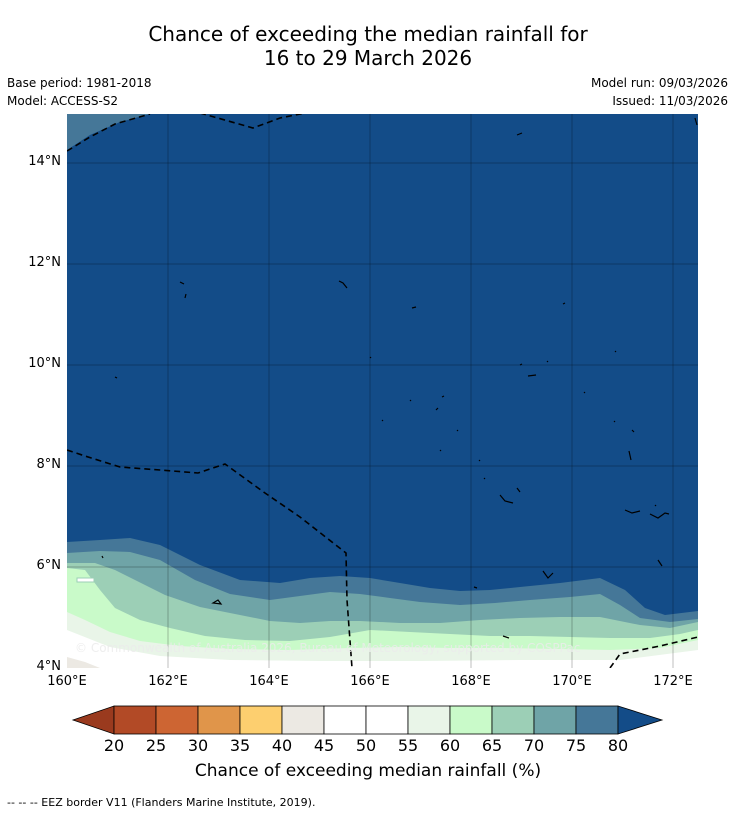 The height and width of the screenshot is (816, 736). I want to click on colorbar-over-arrow, so click(640, 720).